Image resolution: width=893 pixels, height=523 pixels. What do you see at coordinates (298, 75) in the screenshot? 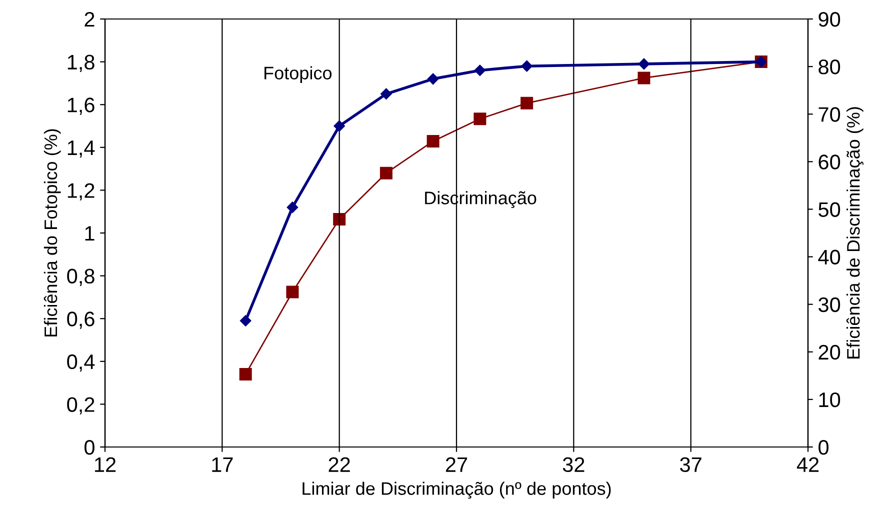
I see `text: Fotopico` at bounding box center [298, 75].